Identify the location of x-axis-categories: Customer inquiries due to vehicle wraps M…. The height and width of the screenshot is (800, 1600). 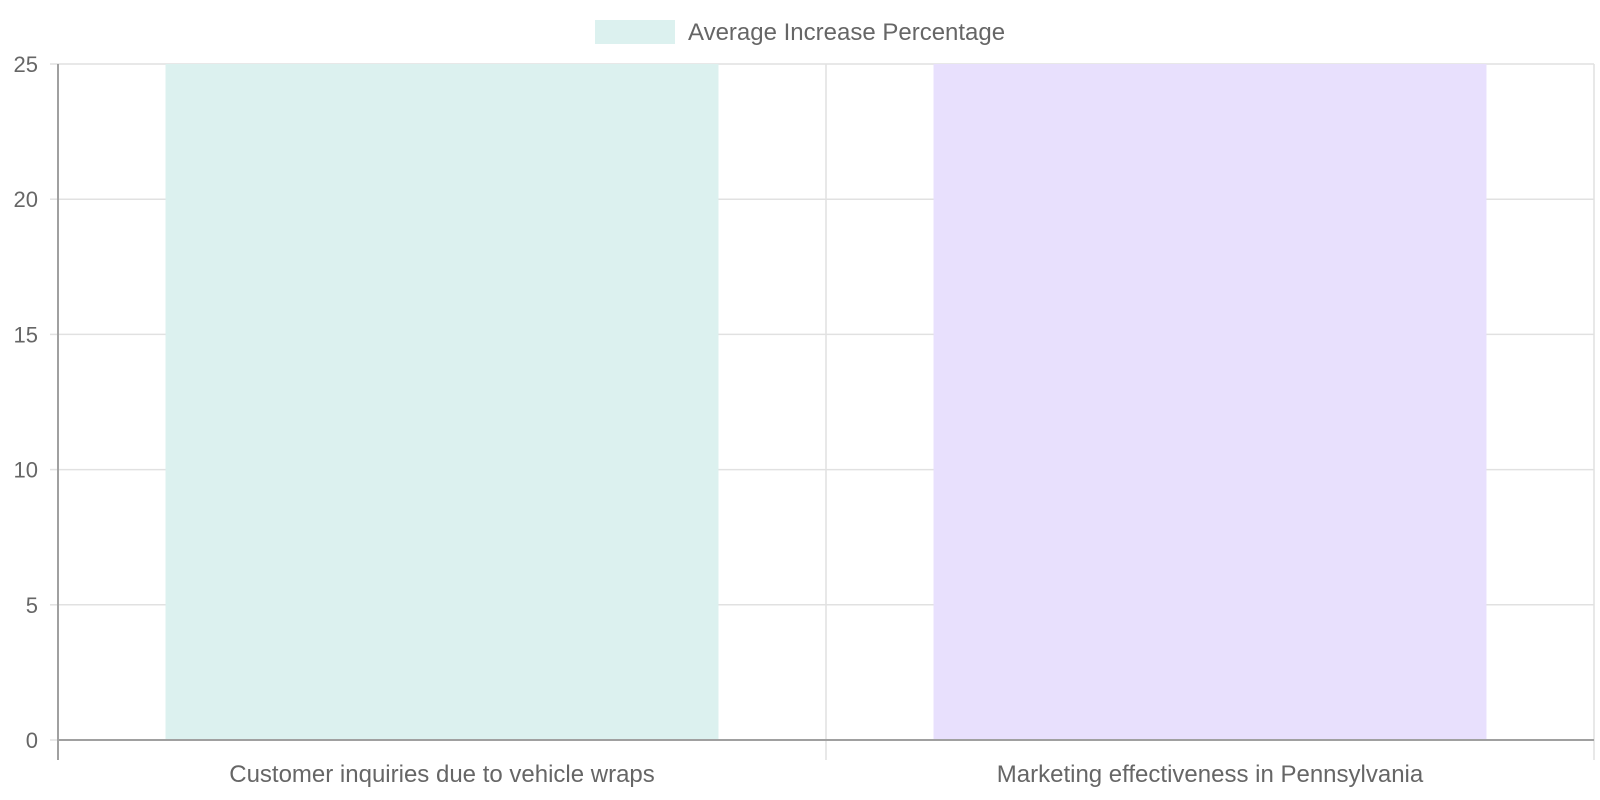
(826, 774).